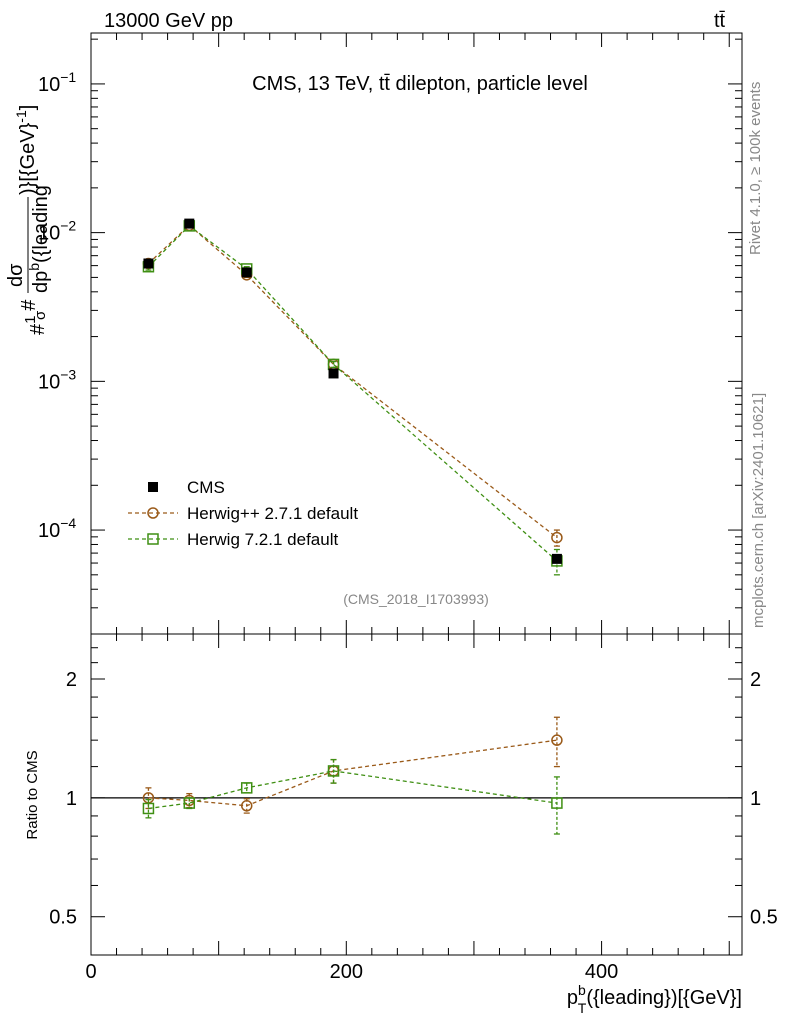  I want to click on ratio-herwig7-series, so click(352, 796).